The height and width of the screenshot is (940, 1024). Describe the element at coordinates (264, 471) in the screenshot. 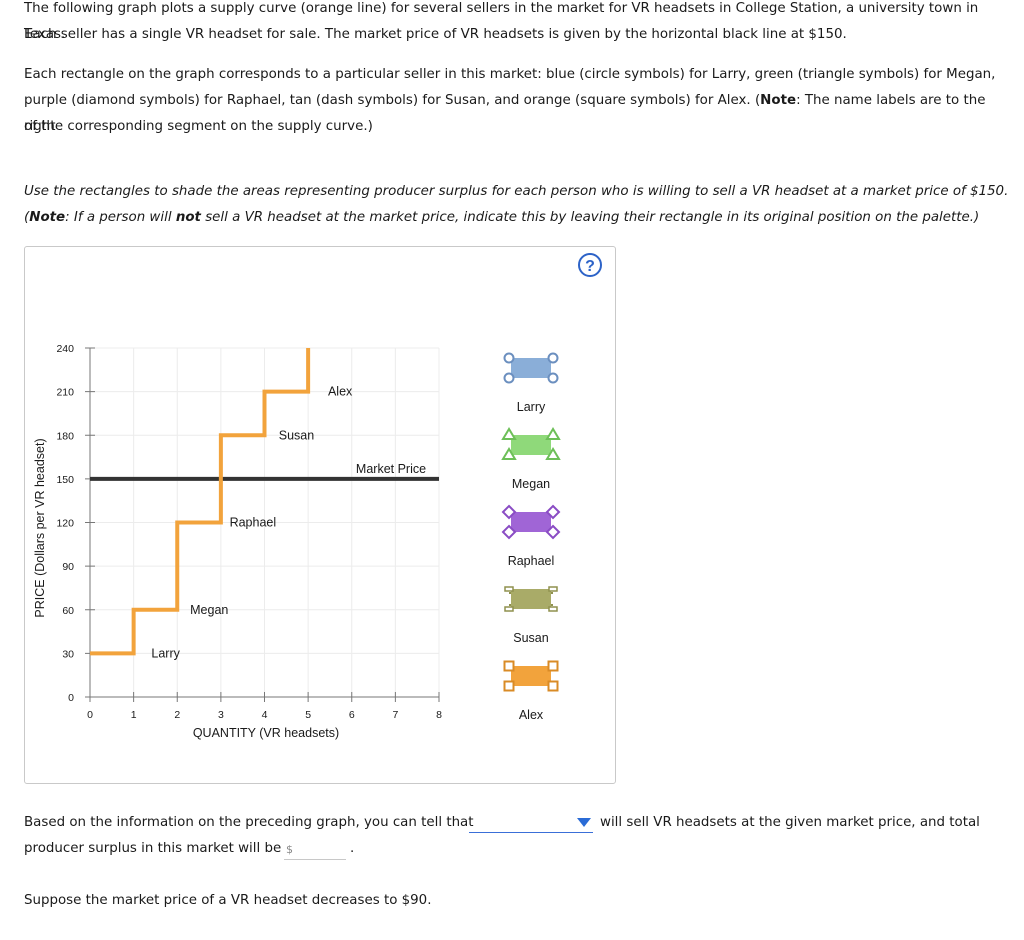

I see `market-price-layer: Market Price` at that location.